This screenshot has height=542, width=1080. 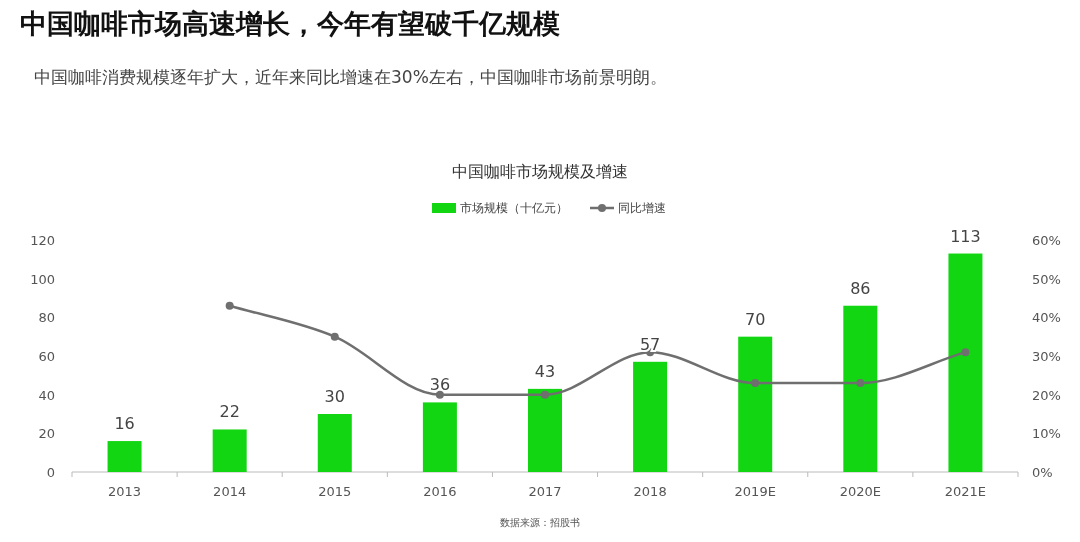 What do you see at coordinates (545, 371) in the screenshot?
I see `data-label: 43` at bounding box center [545, 371].